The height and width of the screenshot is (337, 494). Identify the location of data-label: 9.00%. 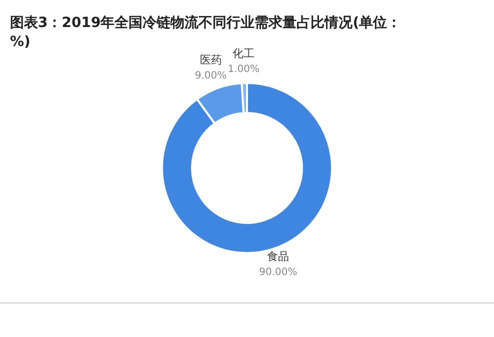
(210, 76).